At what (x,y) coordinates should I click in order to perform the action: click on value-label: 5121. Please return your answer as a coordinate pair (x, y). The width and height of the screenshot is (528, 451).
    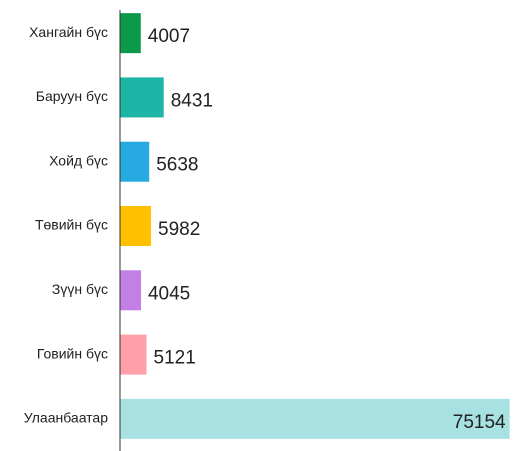
    Looking at the image, I should click on (175, 358).